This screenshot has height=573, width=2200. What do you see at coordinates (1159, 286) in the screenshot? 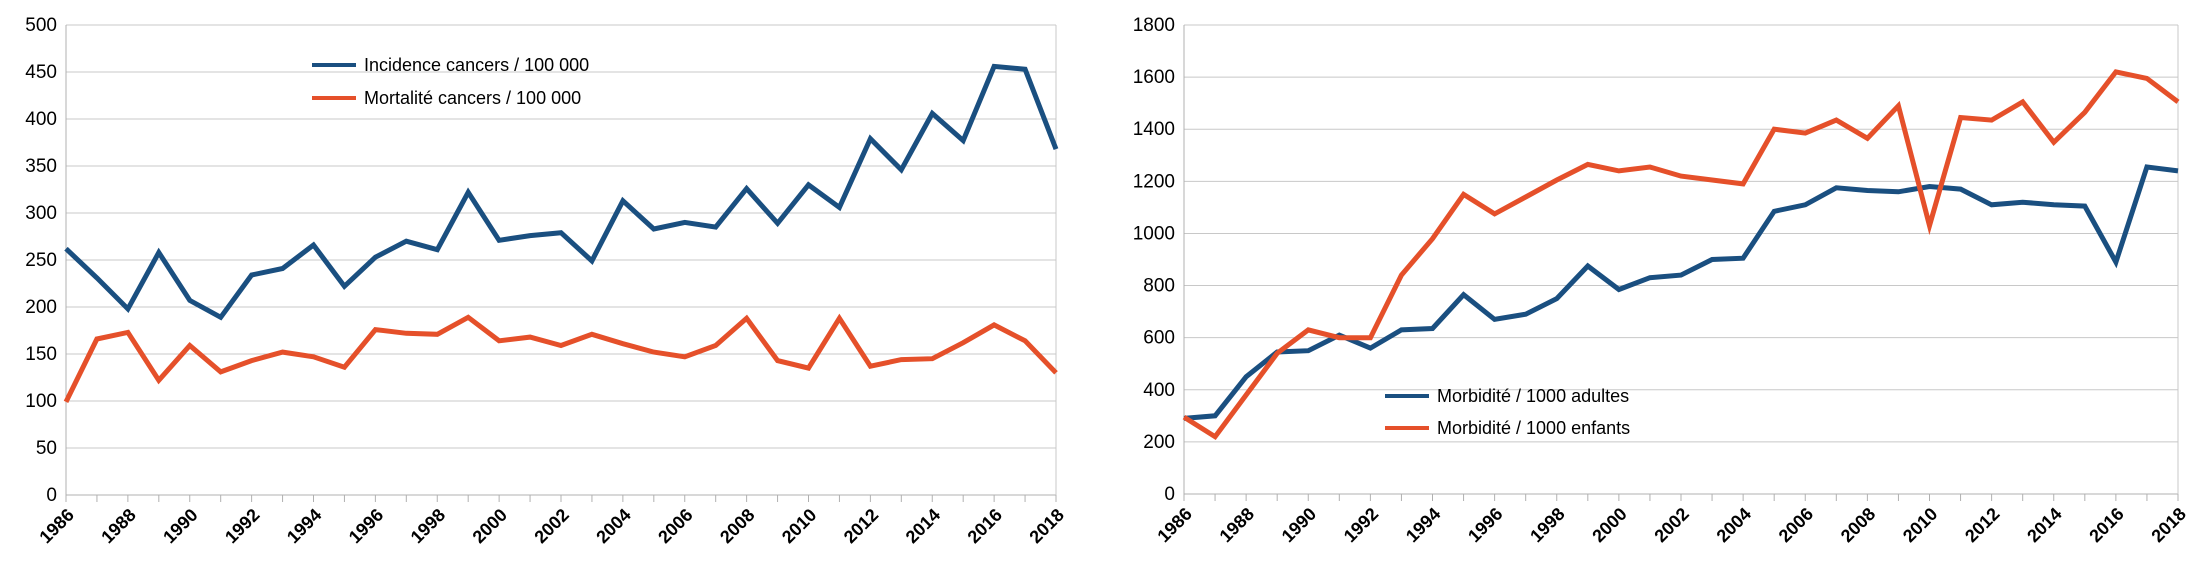
I see `y-tick-label: 800` at bounding box center [1159, 286].